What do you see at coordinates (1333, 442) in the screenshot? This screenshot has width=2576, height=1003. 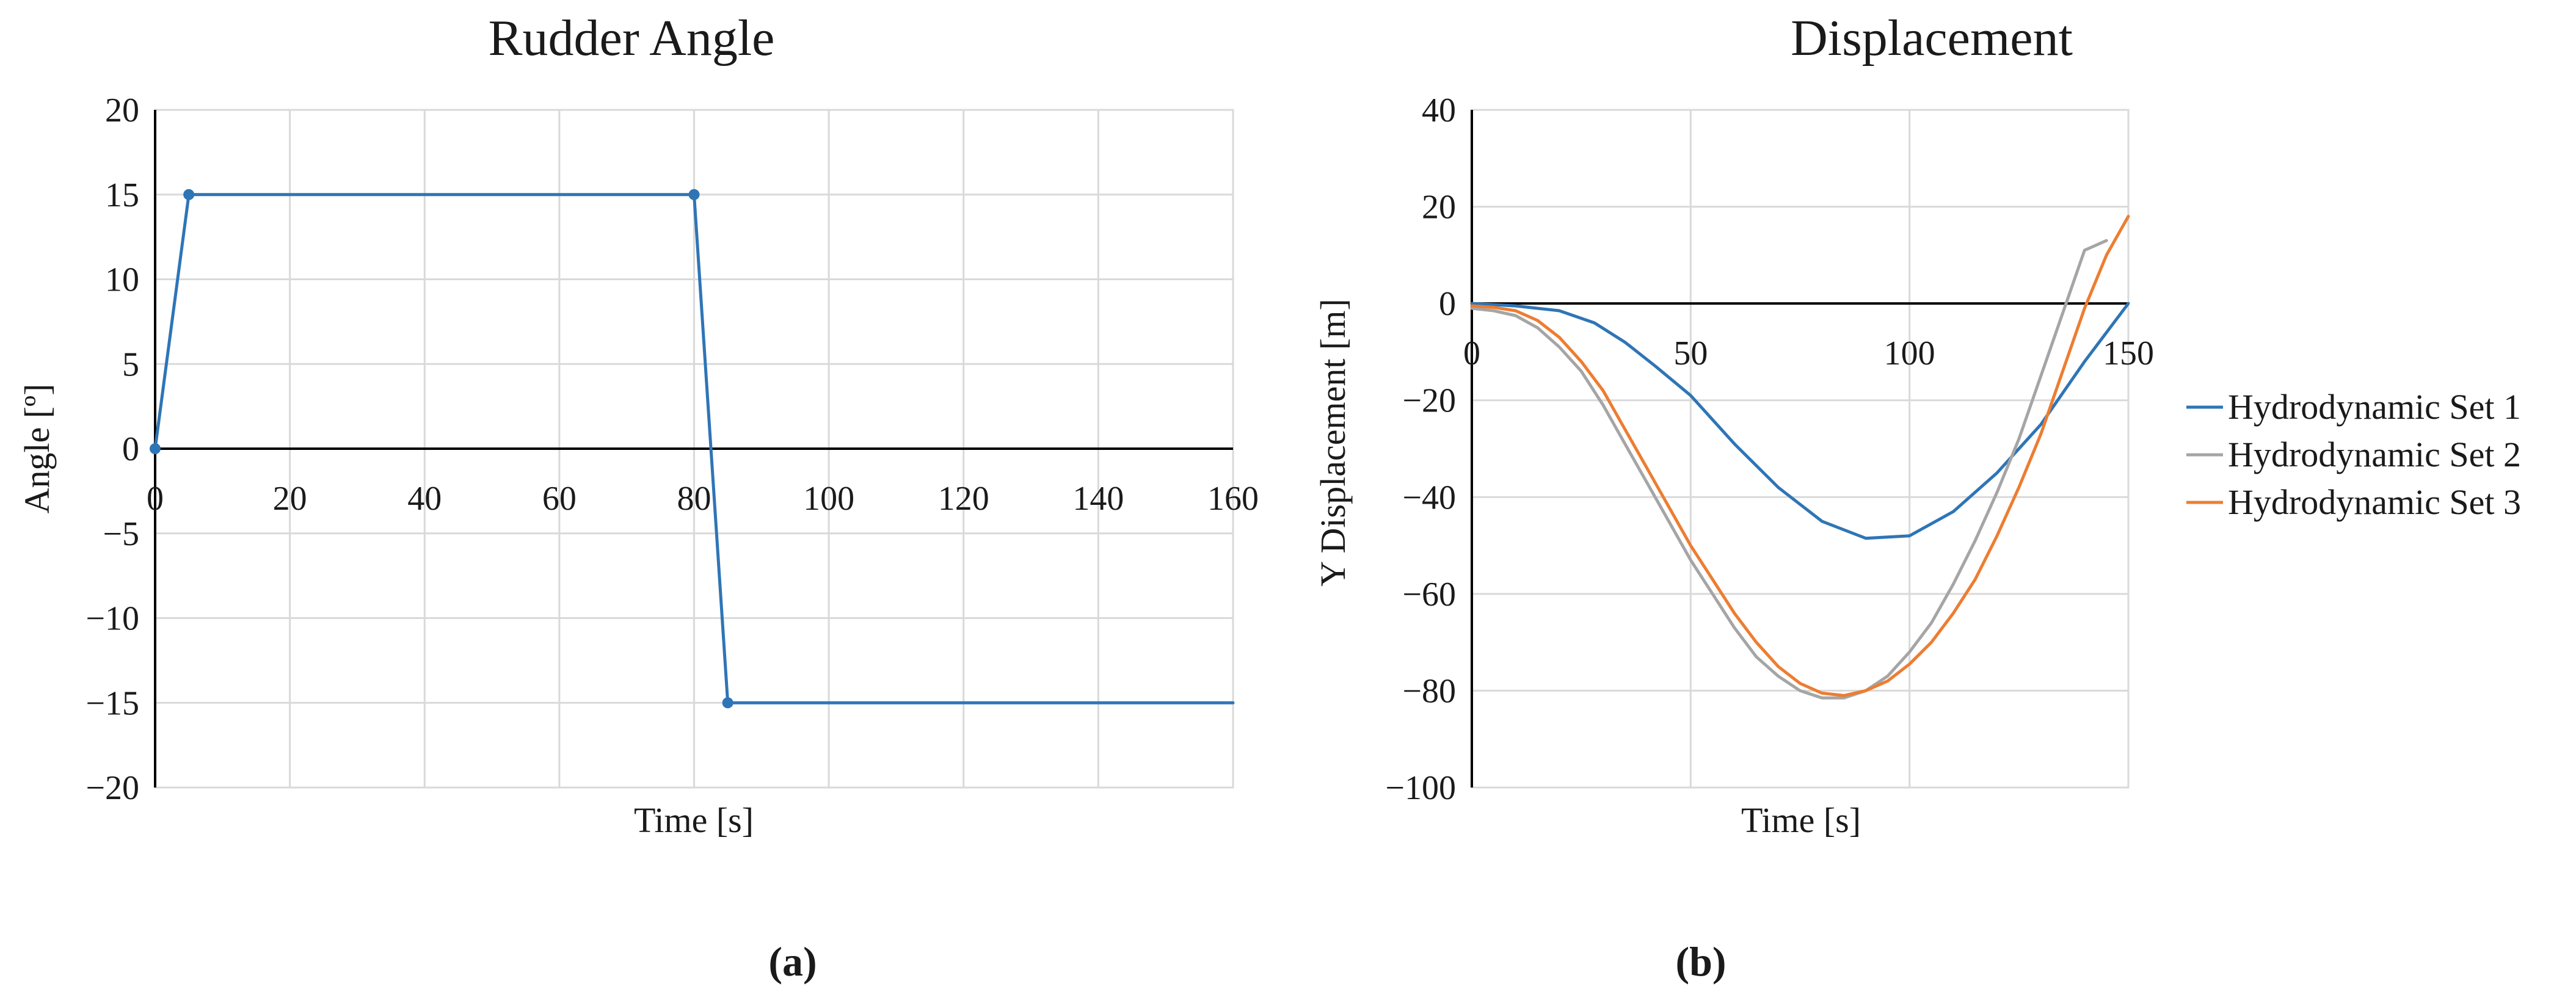 I see `y-axis-label: Y Displacement [m]` at bounding box center [1333, 442].